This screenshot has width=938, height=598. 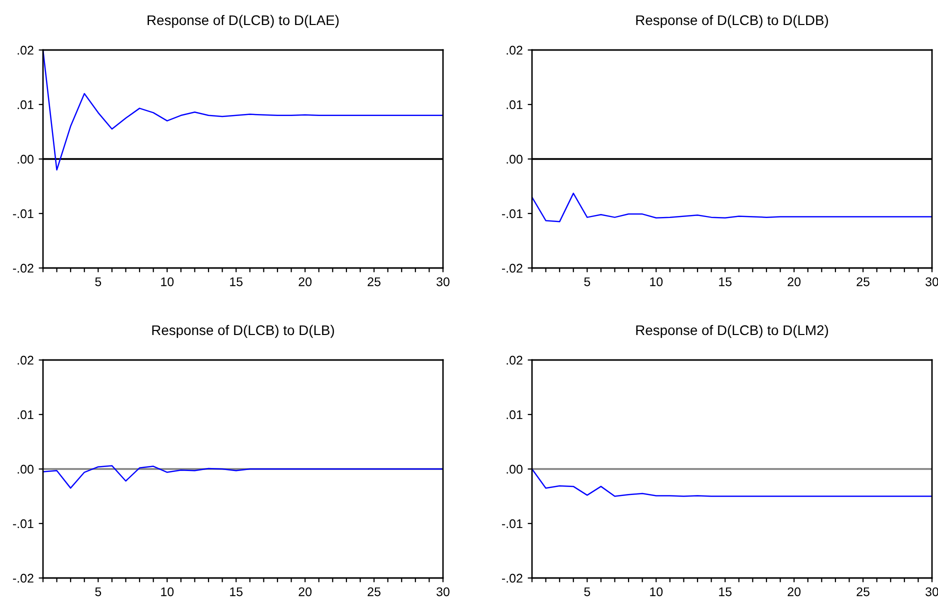 I want to click on chart-title: Response of D(LCB) to D(LM2), so click(x=732, y=331).